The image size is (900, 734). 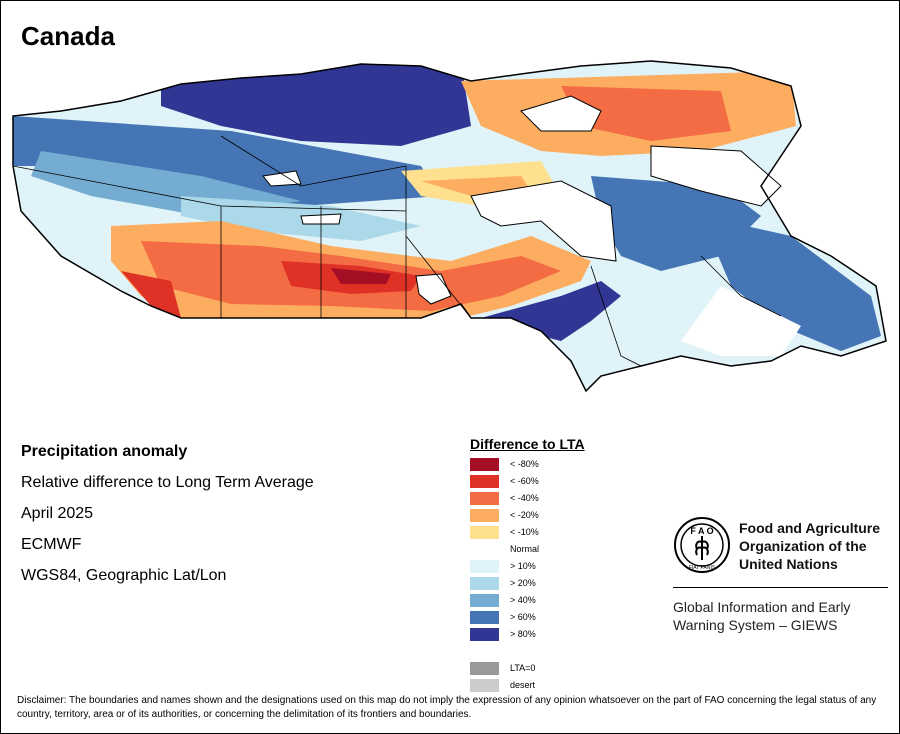 I want to click on legend-item: > 10%, so click(x=527, y=566).